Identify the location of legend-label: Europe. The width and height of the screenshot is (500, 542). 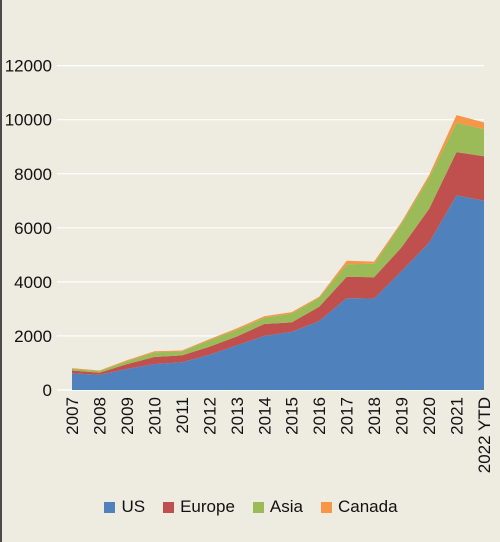
(207, 506).